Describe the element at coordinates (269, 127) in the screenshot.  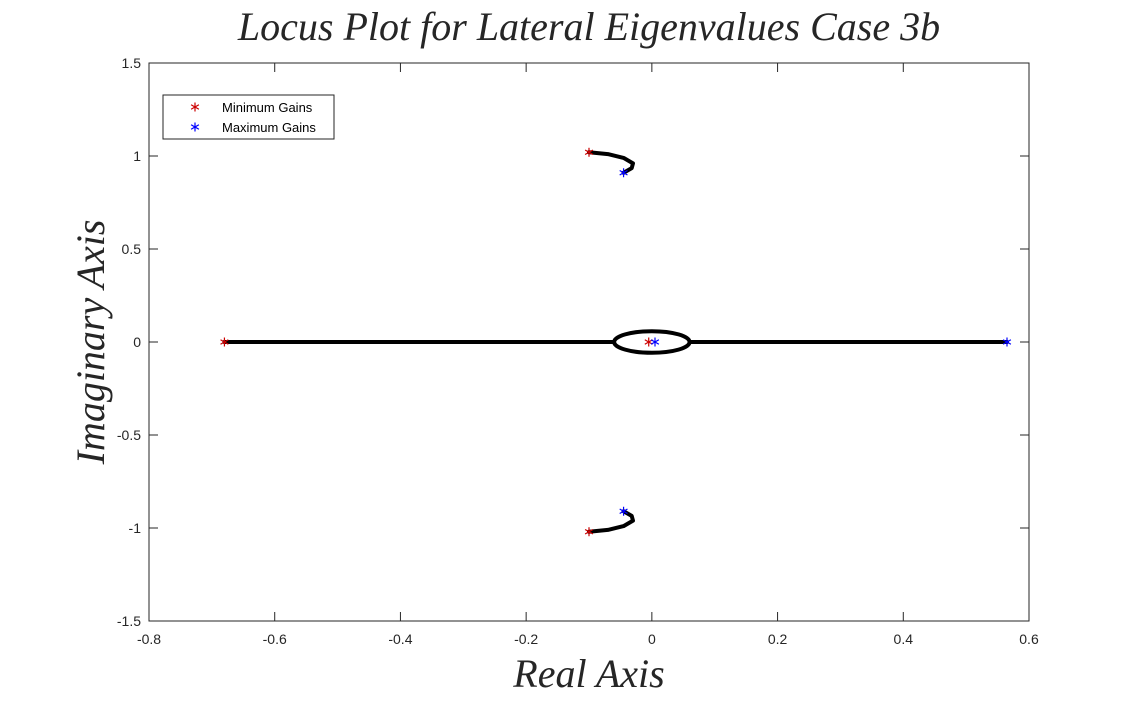
I see `legend-label-2: Maximum Gains` at that location.